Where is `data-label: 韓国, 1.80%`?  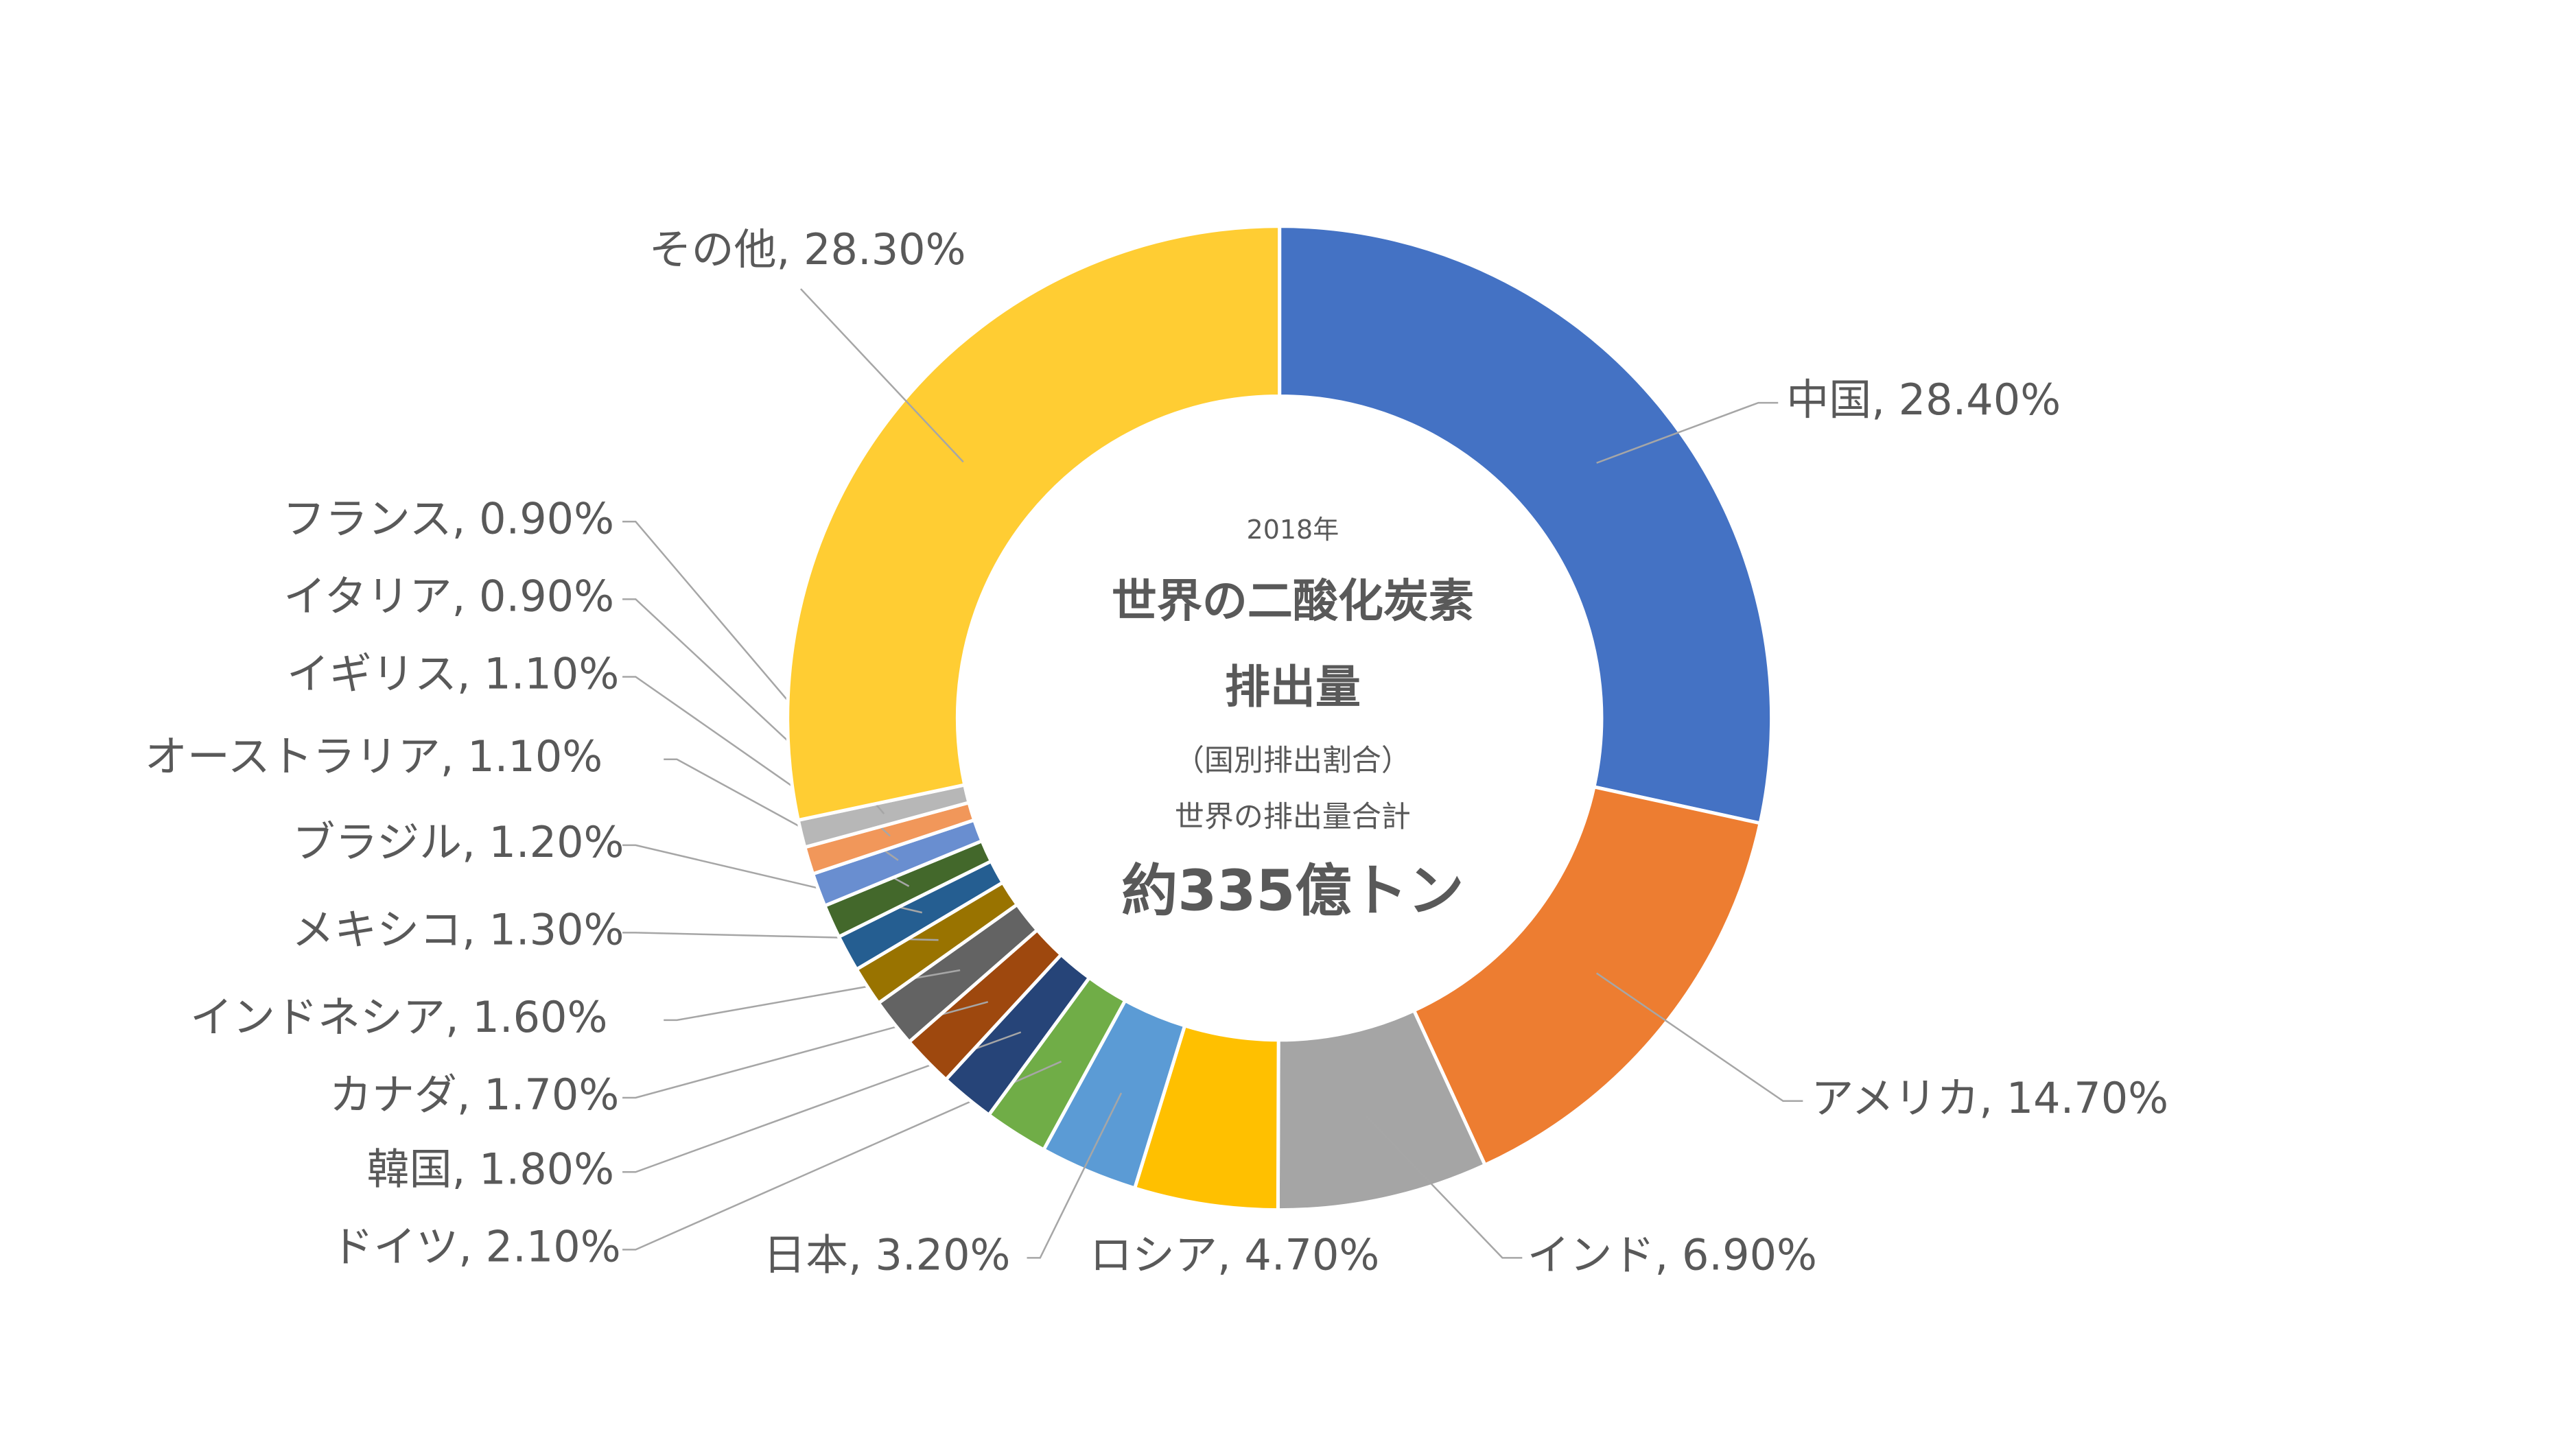 data-label: 韓国, 1.80% is located at coordinates (490, 1169).